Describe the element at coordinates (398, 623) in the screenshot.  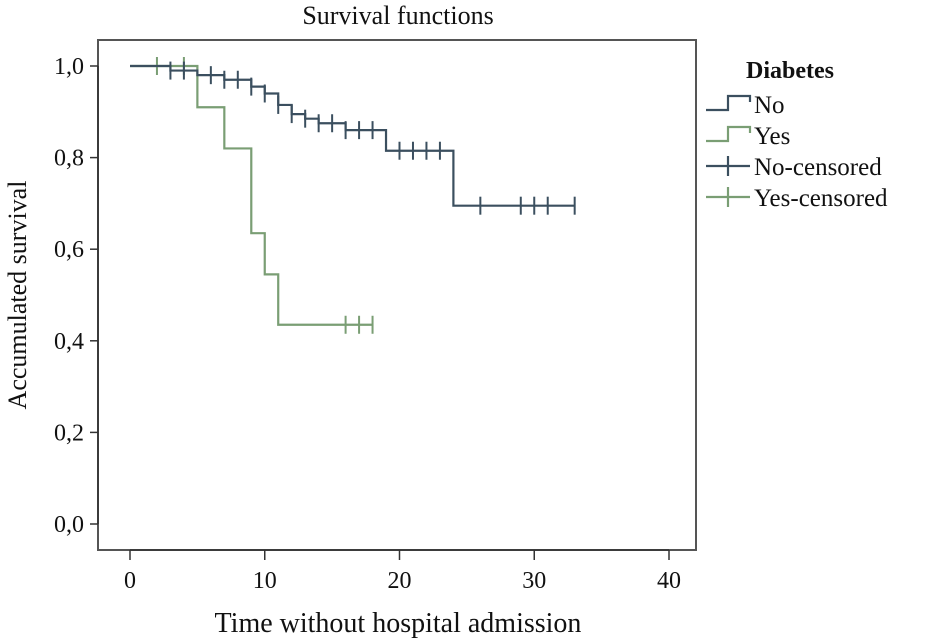
I see `x-axis-label: Time without hospital admission` at that location.